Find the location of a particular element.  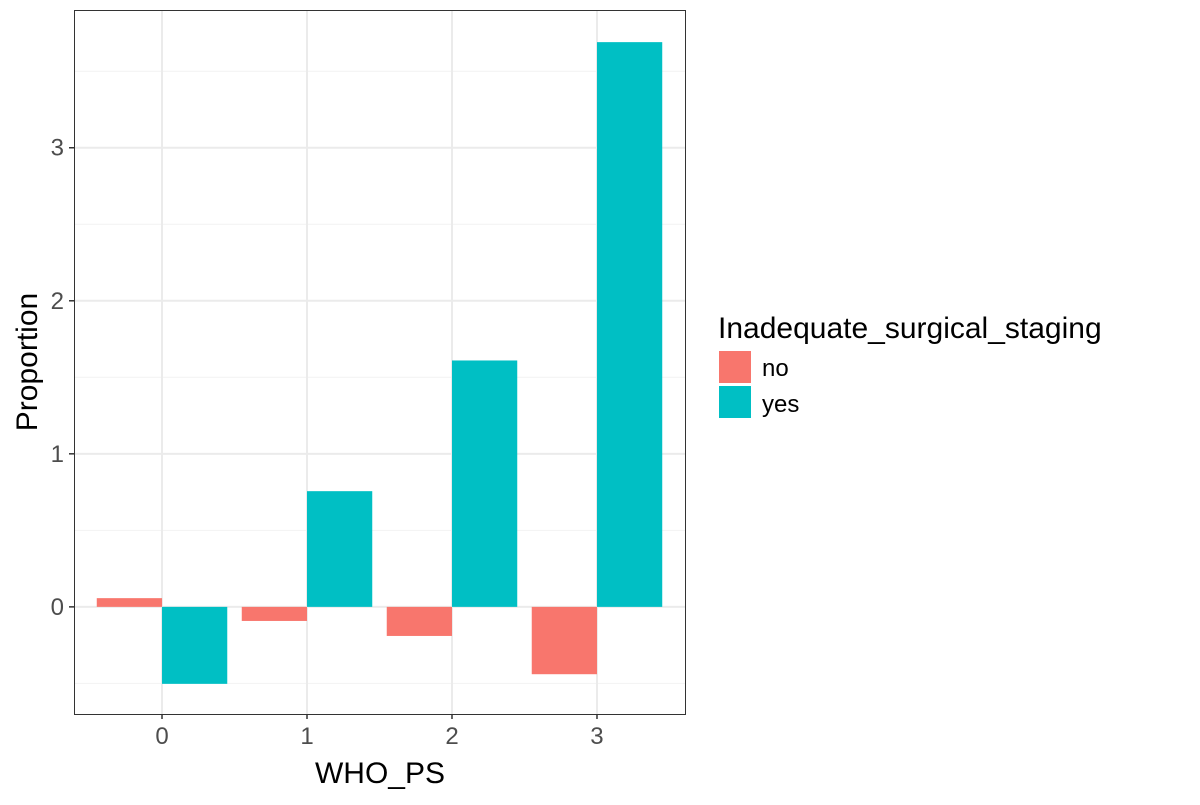

y-tick-label: 2 is located at coordinates (57, 301).